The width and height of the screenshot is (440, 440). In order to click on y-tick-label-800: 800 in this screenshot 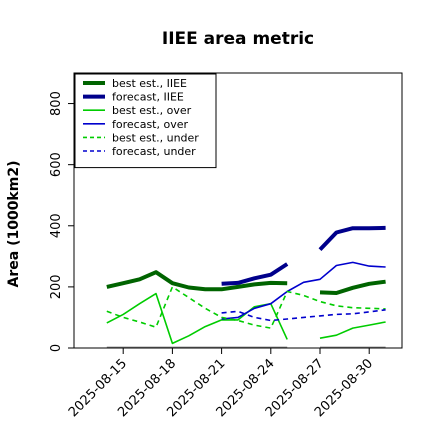, I will do `click(56, 103)`.